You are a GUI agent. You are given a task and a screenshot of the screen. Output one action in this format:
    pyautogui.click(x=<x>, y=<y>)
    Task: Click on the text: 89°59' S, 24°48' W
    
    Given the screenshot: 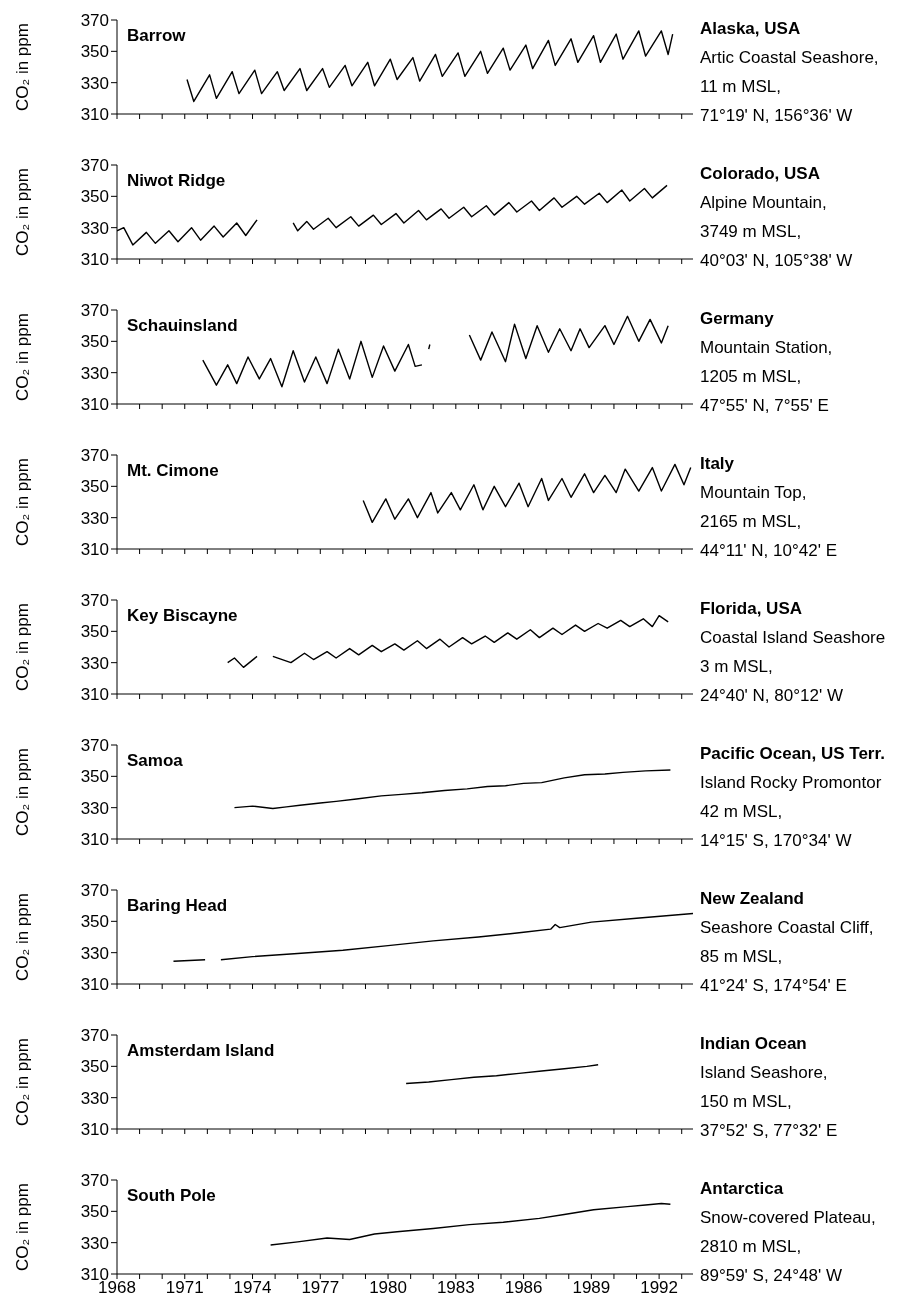 What is the action you would take?
    pyautogui.click(x=771, y=1276)
    